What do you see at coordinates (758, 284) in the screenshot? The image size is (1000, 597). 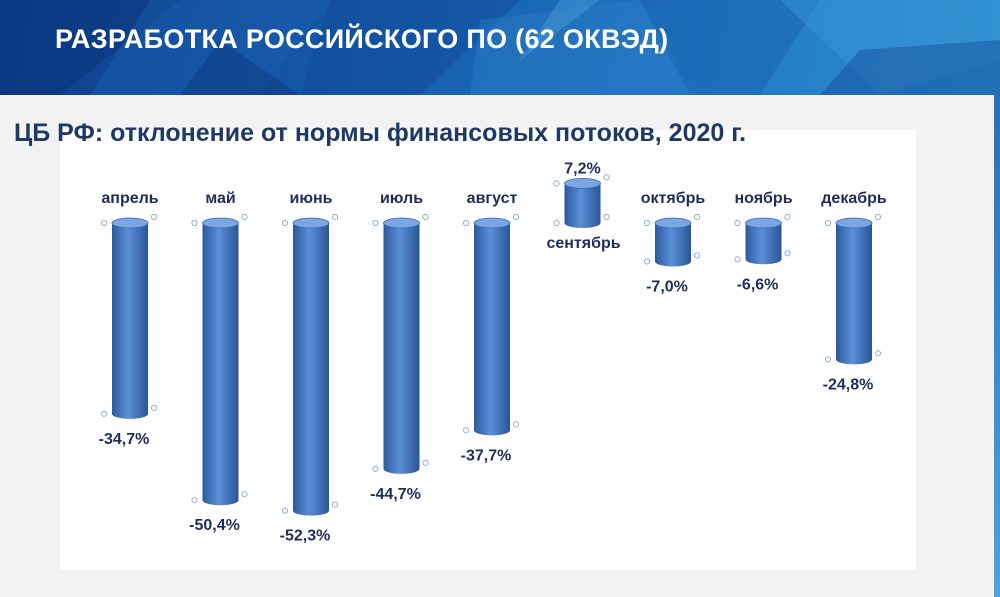 I see `value-label: -6,6%` at bounding box center [758, 284].